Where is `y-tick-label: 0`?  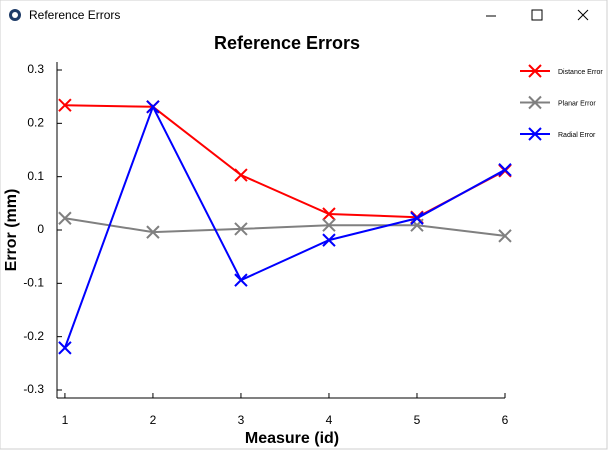 y-tick-label: 0 is located at coordinates (40, 229).